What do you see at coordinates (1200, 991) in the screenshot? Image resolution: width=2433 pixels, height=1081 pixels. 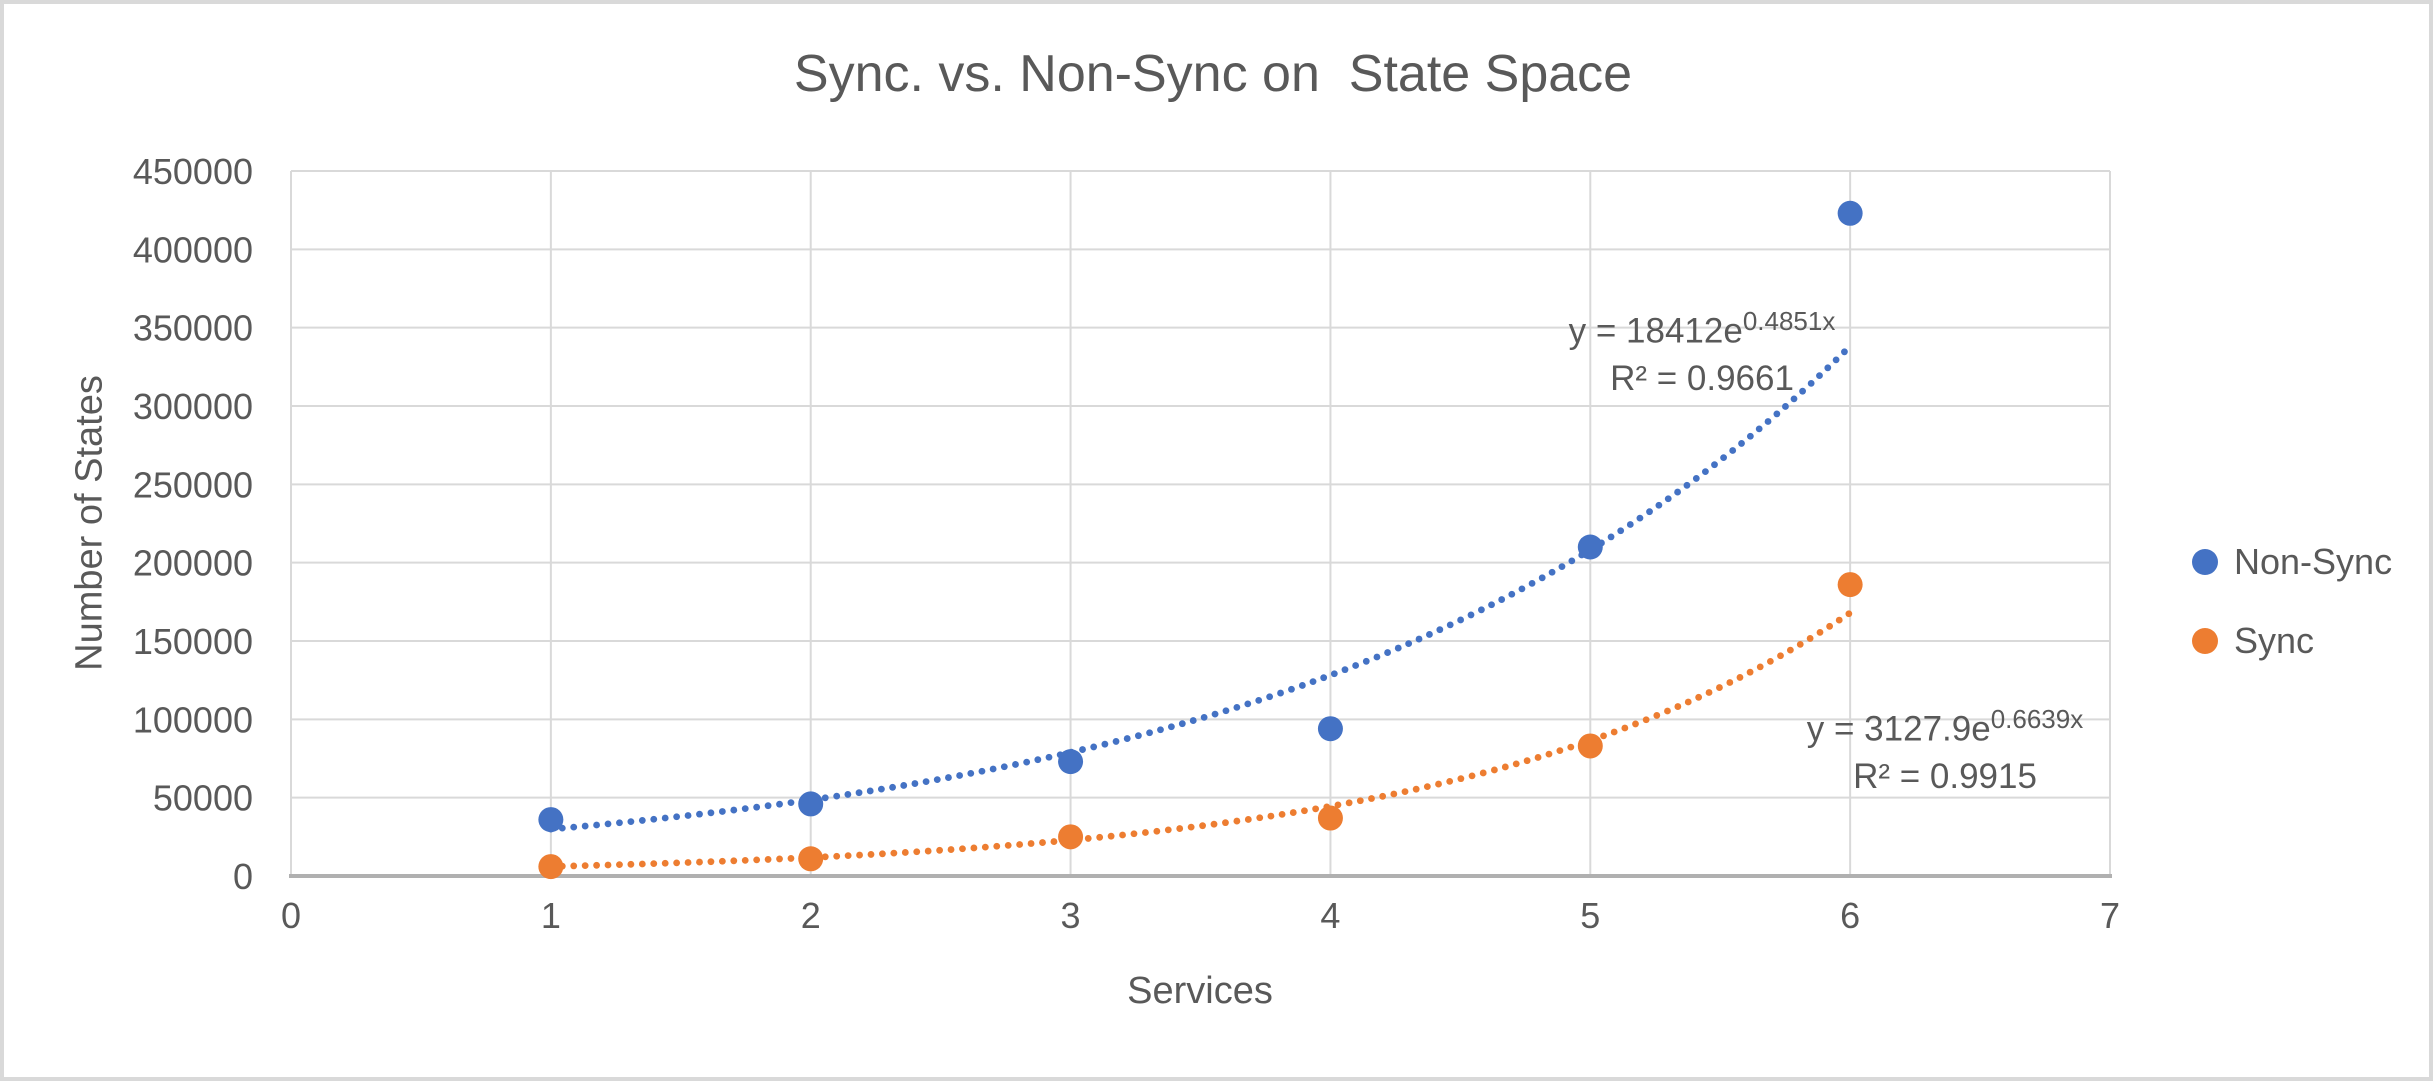 I see `x-axis-title: Services` at bounding box center [1200, 991].